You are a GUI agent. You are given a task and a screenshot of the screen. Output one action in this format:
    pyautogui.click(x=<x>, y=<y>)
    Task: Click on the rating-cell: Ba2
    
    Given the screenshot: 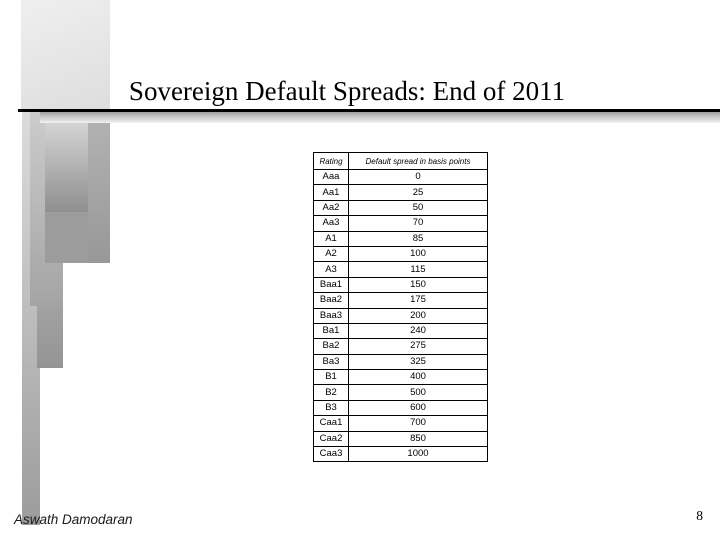 What is the action you would take?
    pyautogui.click(x=331, y=346)
    